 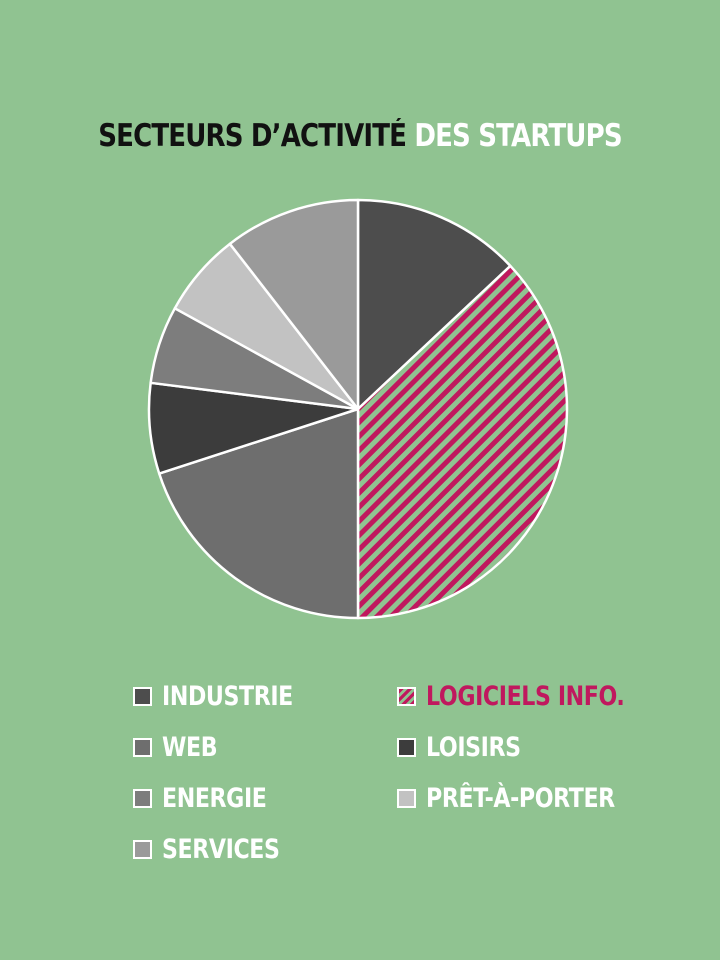 I want to click on legend-item-industrie: INDUSTRIE, so click(x=227, y=696).